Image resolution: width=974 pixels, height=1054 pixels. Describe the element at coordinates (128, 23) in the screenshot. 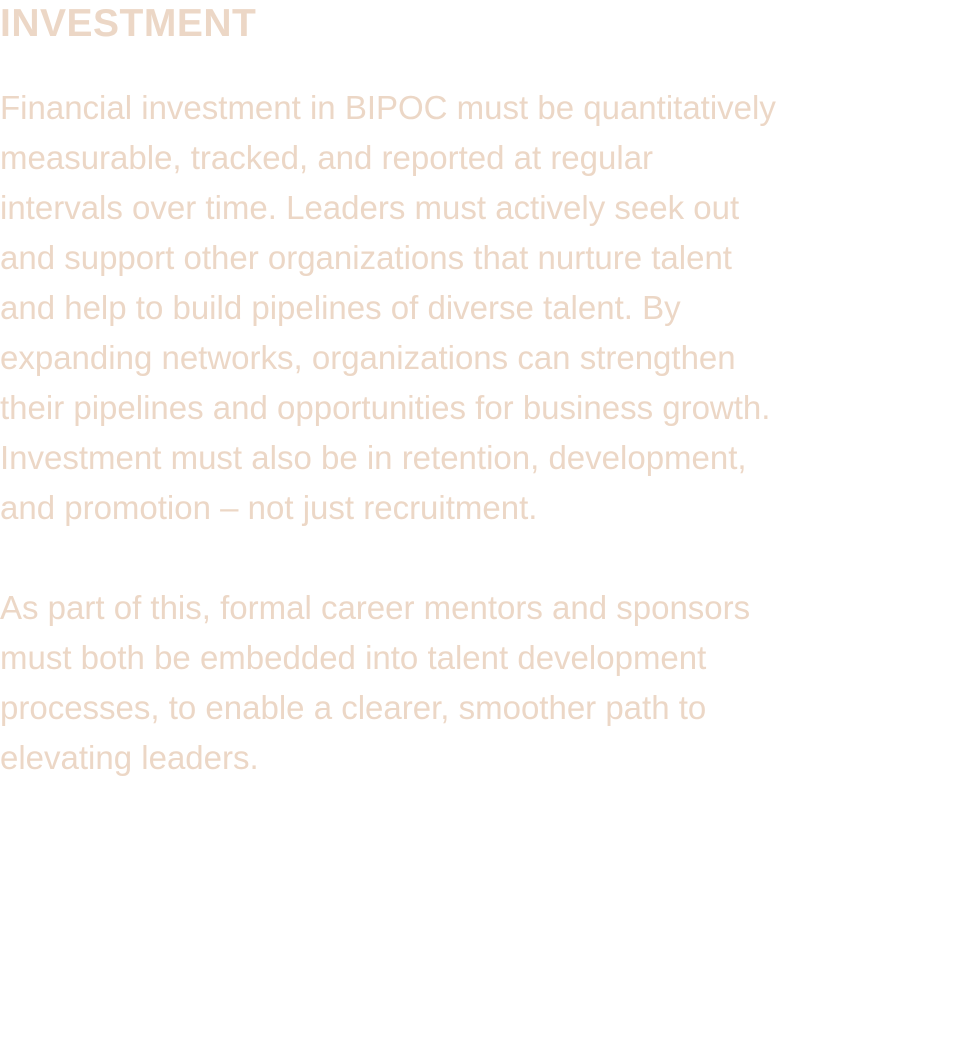

I see `section-heading: INVESTMENT` at that location.